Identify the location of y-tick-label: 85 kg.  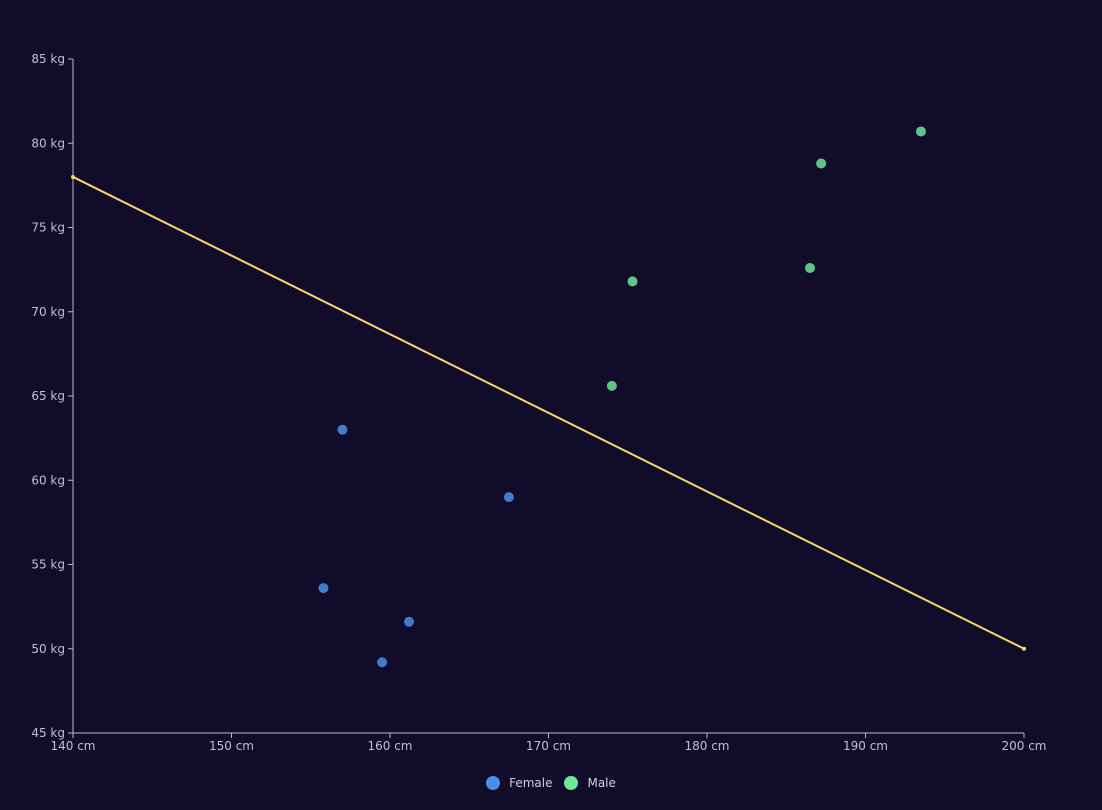
(48, 59).